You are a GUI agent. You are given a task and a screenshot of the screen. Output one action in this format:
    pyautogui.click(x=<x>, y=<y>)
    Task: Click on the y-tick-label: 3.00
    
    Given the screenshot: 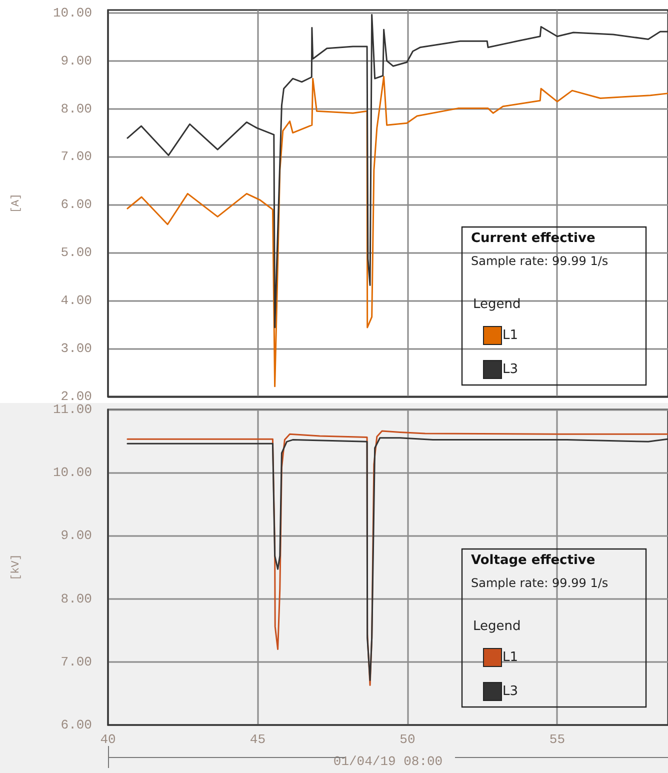 What is the action you would take?
    pyautogui.click(x=76, y=348)
    